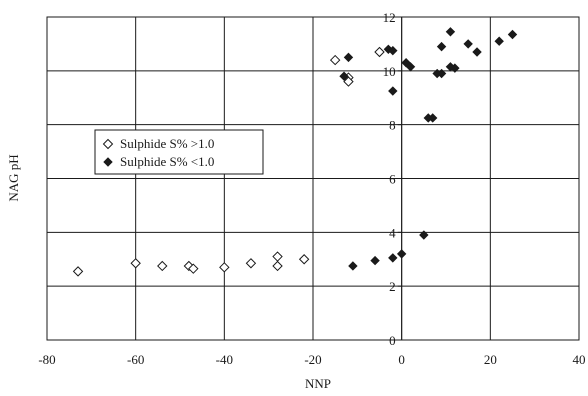 The image size is (588, 396). What do you see at coordinates (389, 17) in the screenshot?
I see `y-tick-label: 12` at bounding box center [389, 17].